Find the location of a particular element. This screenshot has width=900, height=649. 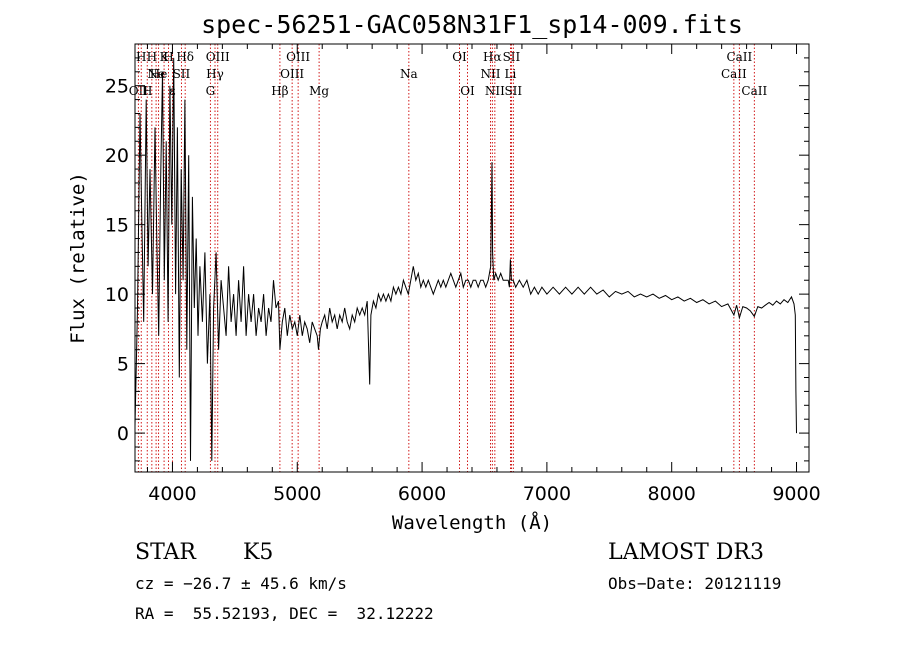

y-tick-label: 25 is located at coordinates (117, 87).